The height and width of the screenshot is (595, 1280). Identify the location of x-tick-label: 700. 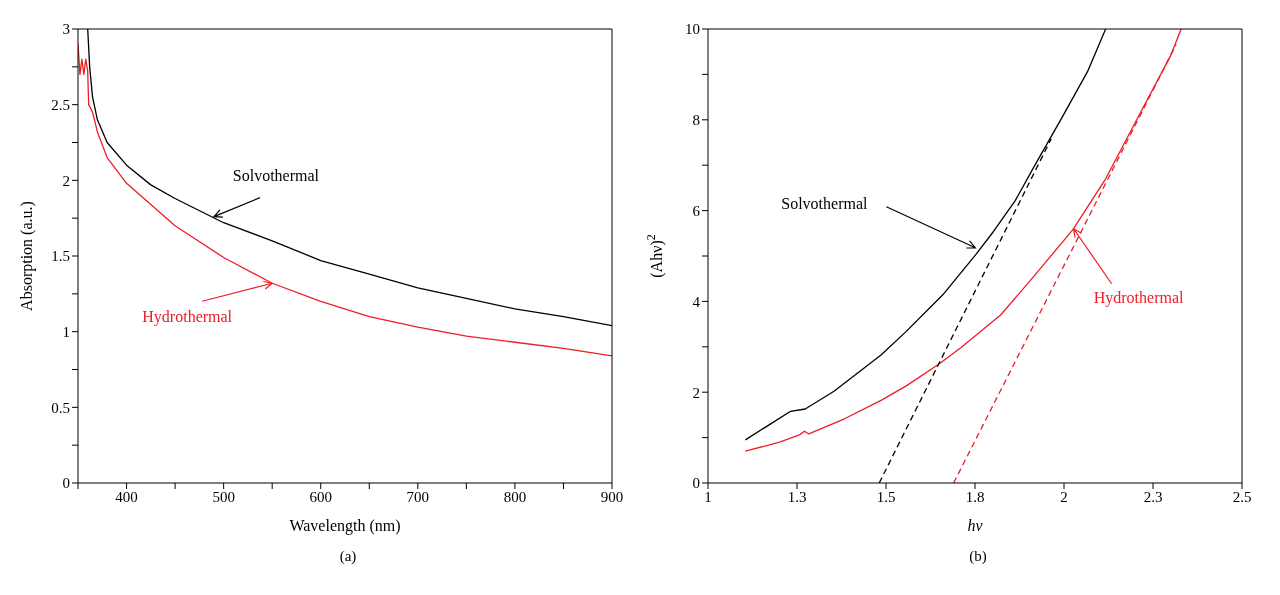
(418, 496).